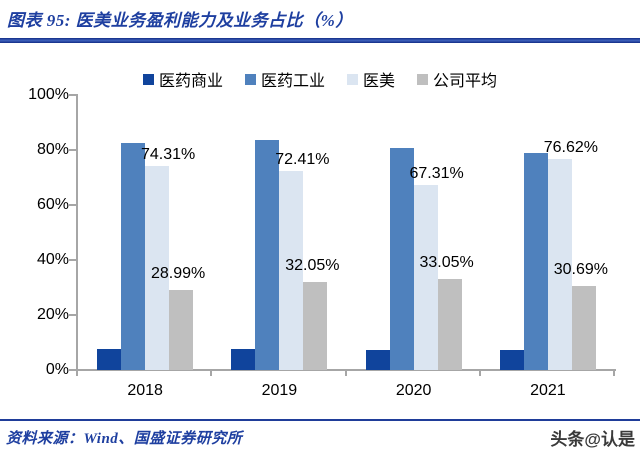 The width and height of the screenshot is (640, 454). I want to click on bar-医美-2018, so click(157, 267).